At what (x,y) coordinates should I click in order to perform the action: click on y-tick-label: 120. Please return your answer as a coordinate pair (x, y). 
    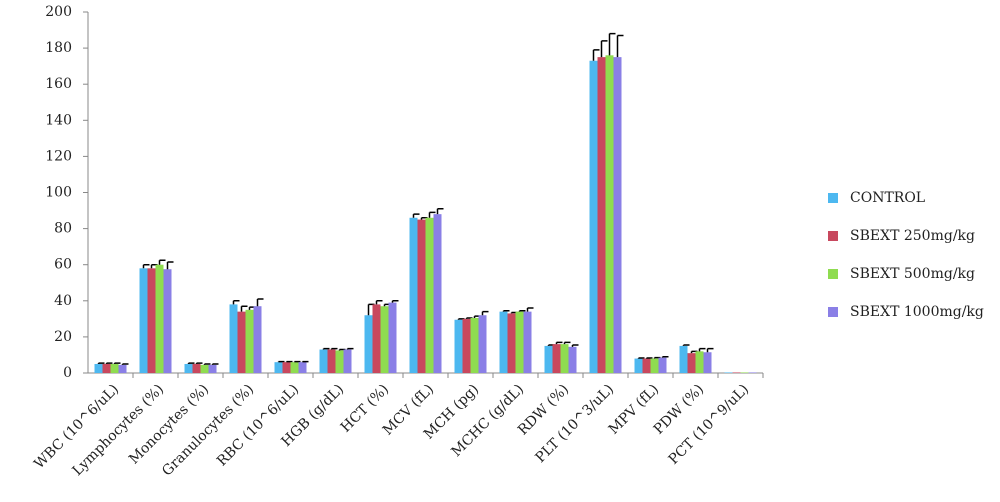
    Looking at the image, I should click on (58, 156).